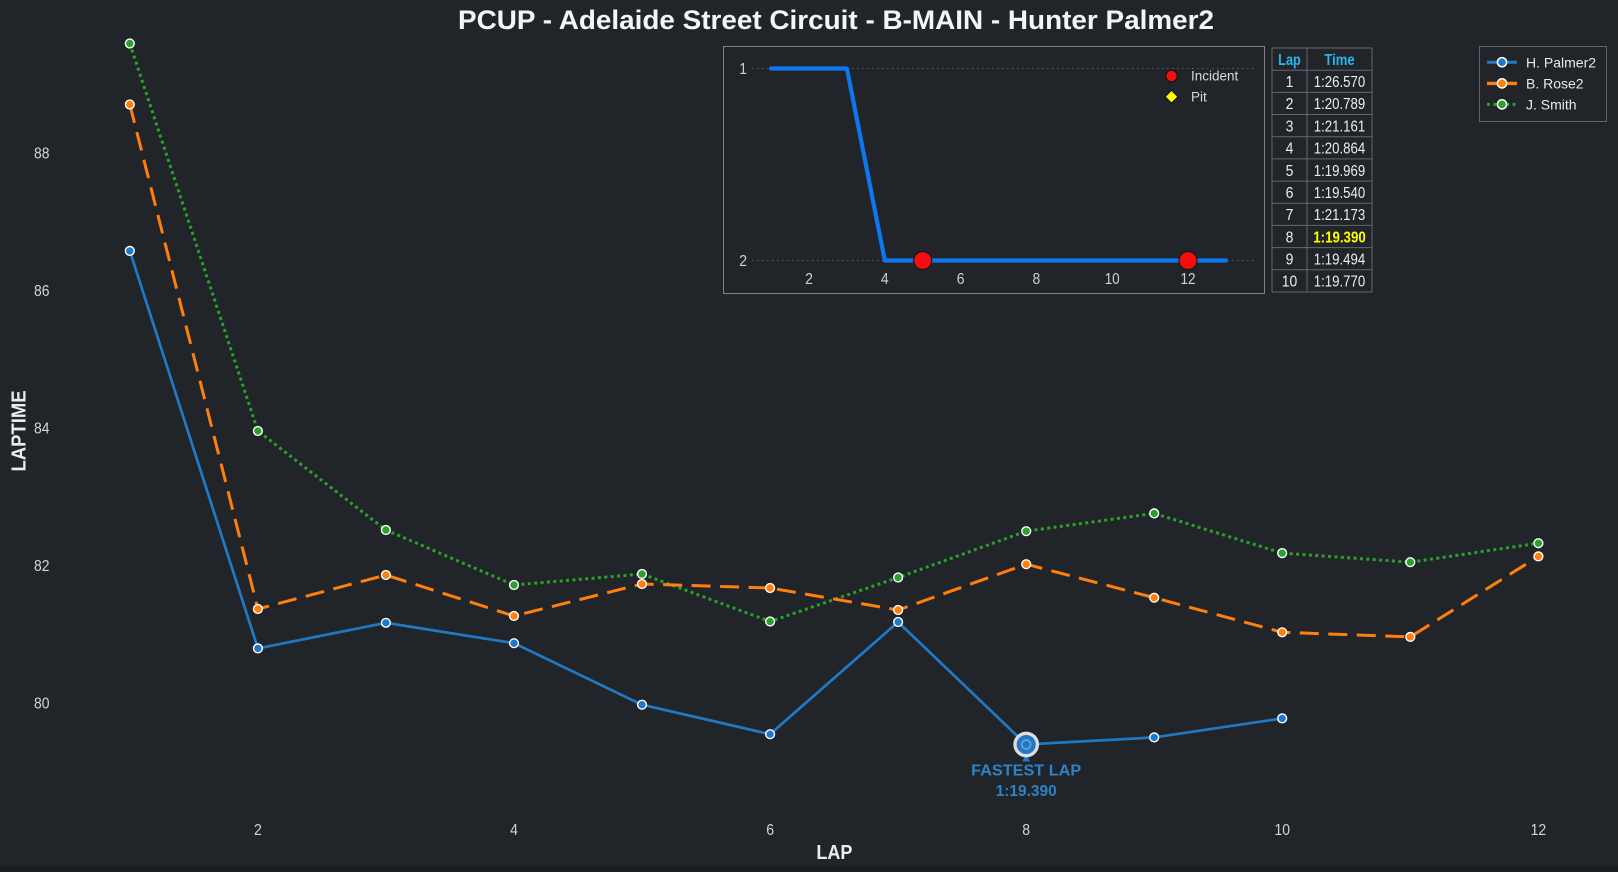 The height and width of the screenshot is (872, 1618). What do you see at coordinates (42, 703) in the screenshot?
I see `svg-text: 80` at bounding box center [42, 703].